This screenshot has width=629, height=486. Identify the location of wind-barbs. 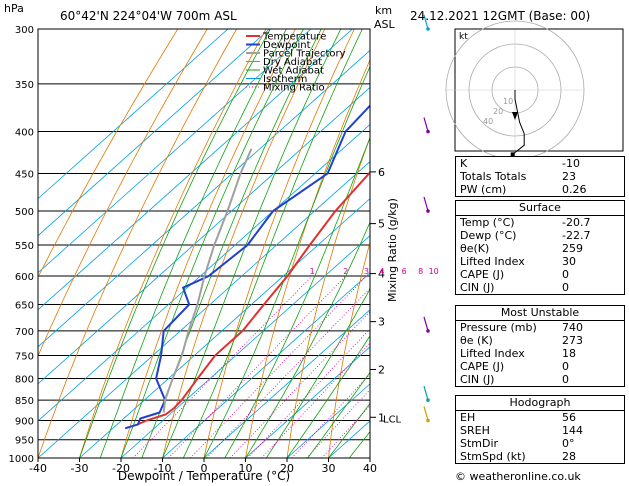
(426, 218).